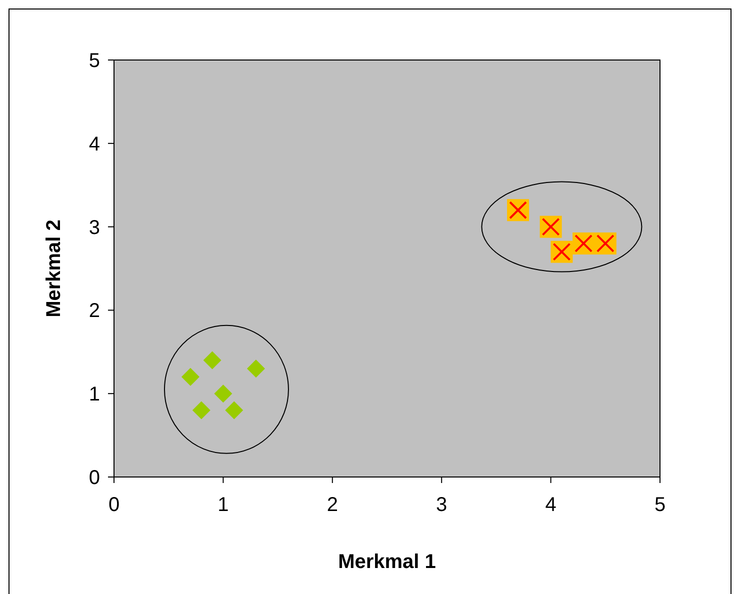 The height and width of the screenshot is (594, 735). Describe the element at coordinates (54, 269) in the screenshot. I see `y-axis-title: Merkmal 2` at that location.